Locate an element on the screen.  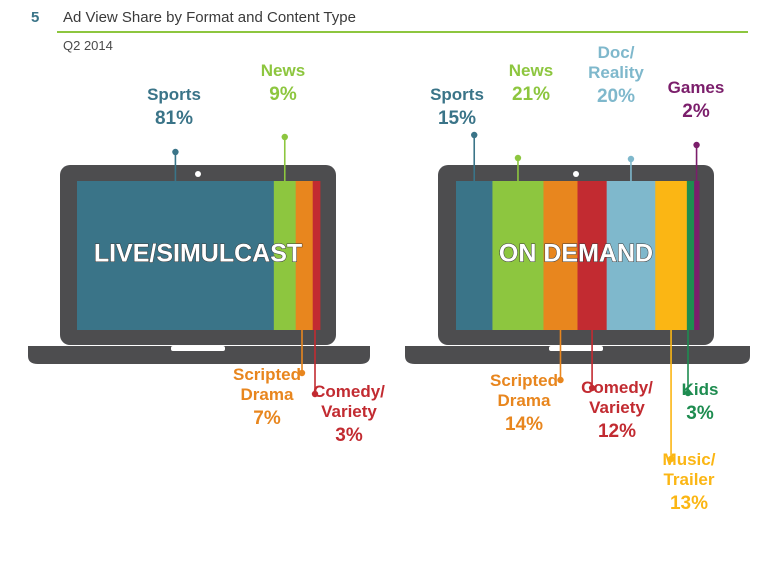
callout-news: News 9% is located at coordinates (283, 121).